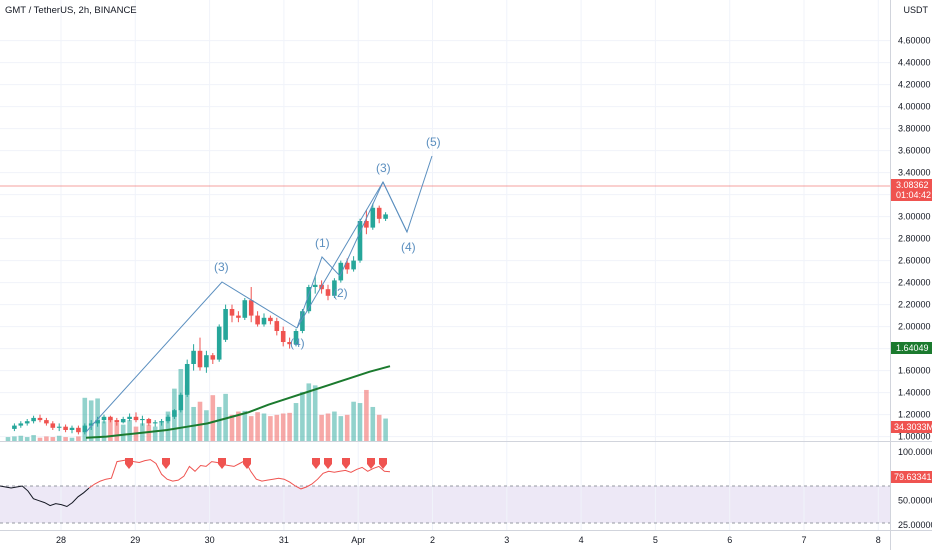  What do you see at coordinates (914, 107) in the screenshot?
I see `price-tick-label: 4.00000` at bounding box center [914, 107].